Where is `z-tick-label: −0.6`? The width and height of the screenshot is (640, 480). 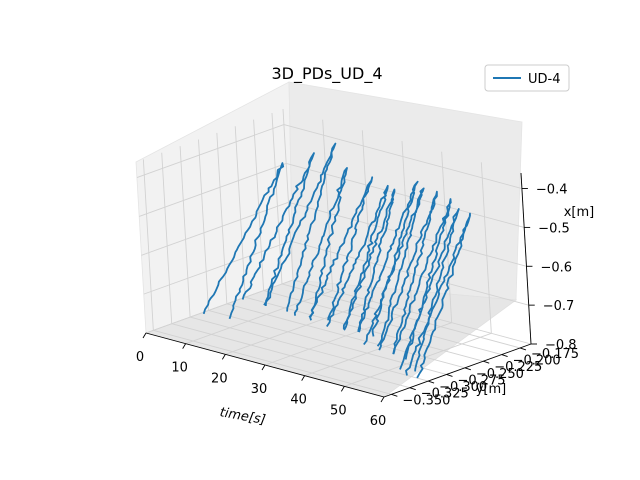
z-tick-label: −0.6 is located at coordinates (556, 267).